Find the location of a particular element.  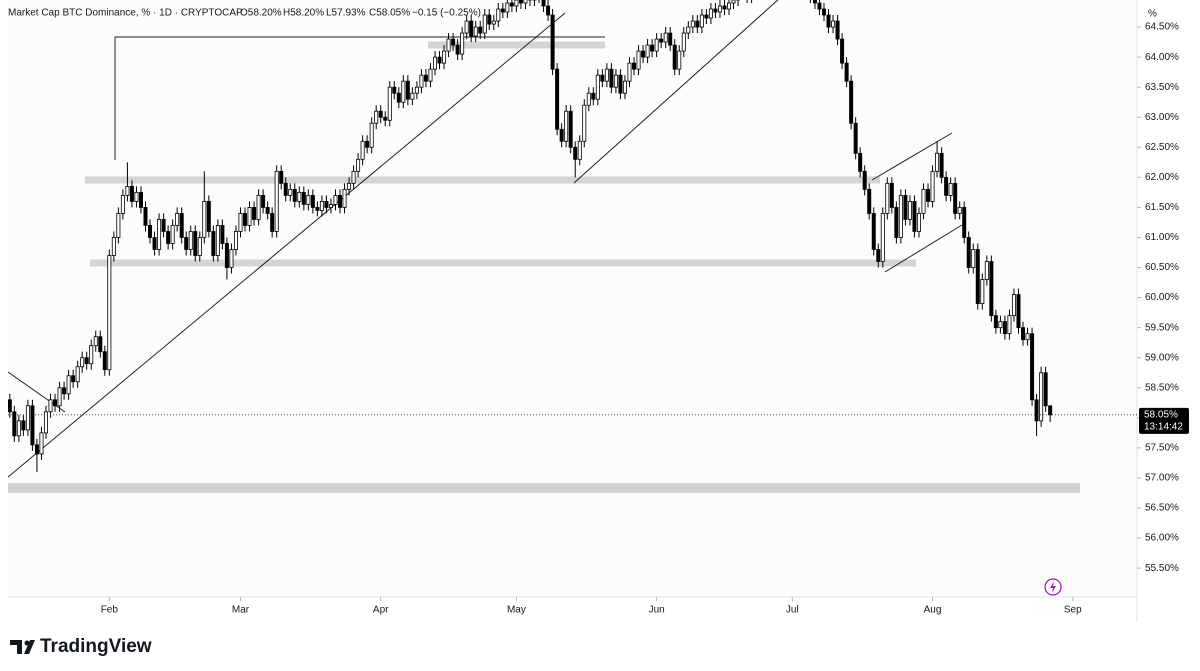

ohlc-label: H58.20% is located at coordinates (303, 13).